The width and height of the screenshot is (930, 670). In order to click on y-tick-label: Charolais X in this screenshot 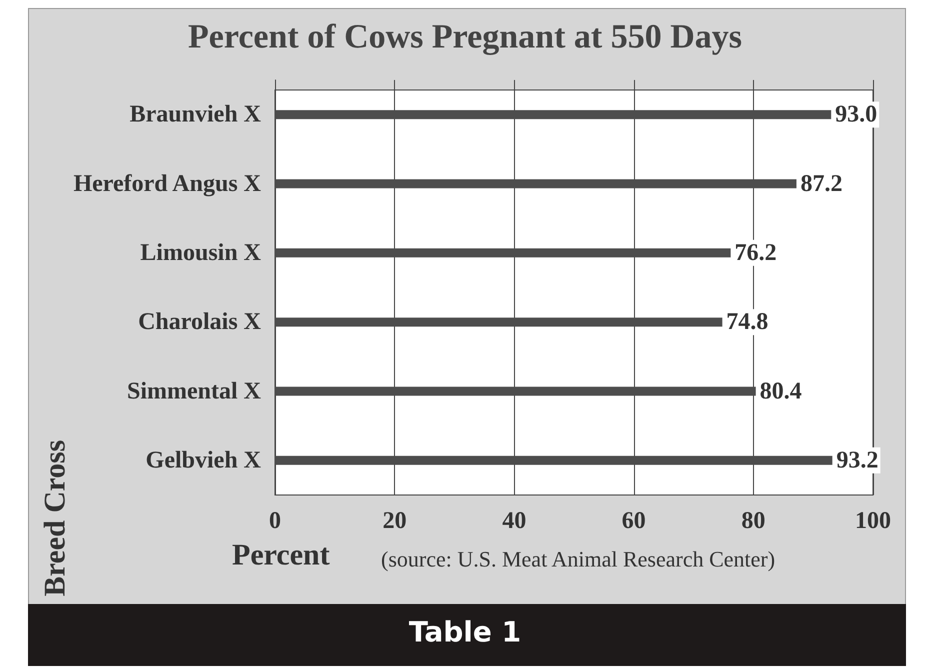, I will do `click(200, 322)`.